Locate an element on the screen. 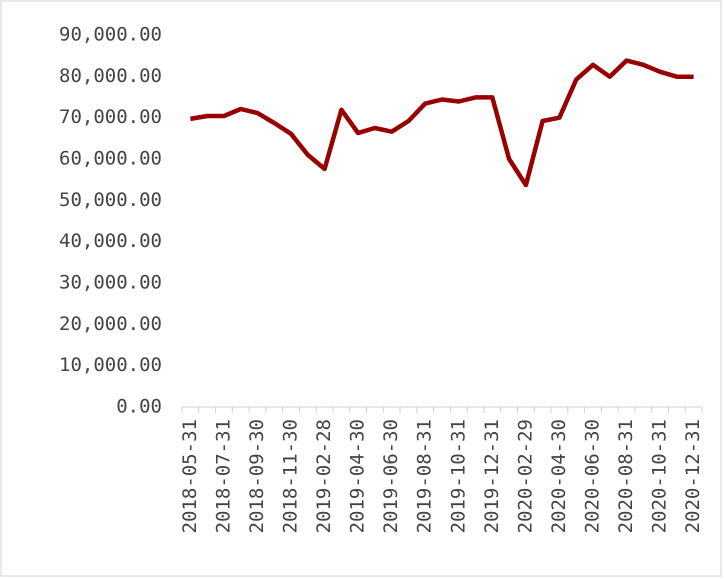 The height and width of the screenshot is (579, 724). y-tick-label: 40,000.00 is located at coordinates (110, 241).